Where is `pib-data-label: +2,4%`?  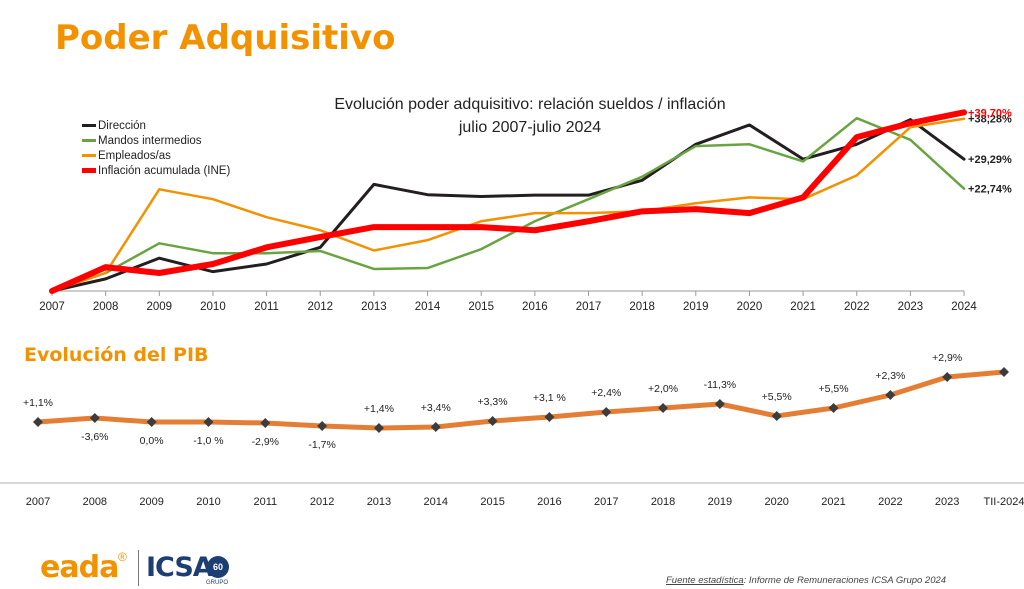
pib-data-label: +2,4% is located at coordinates (606, 393).